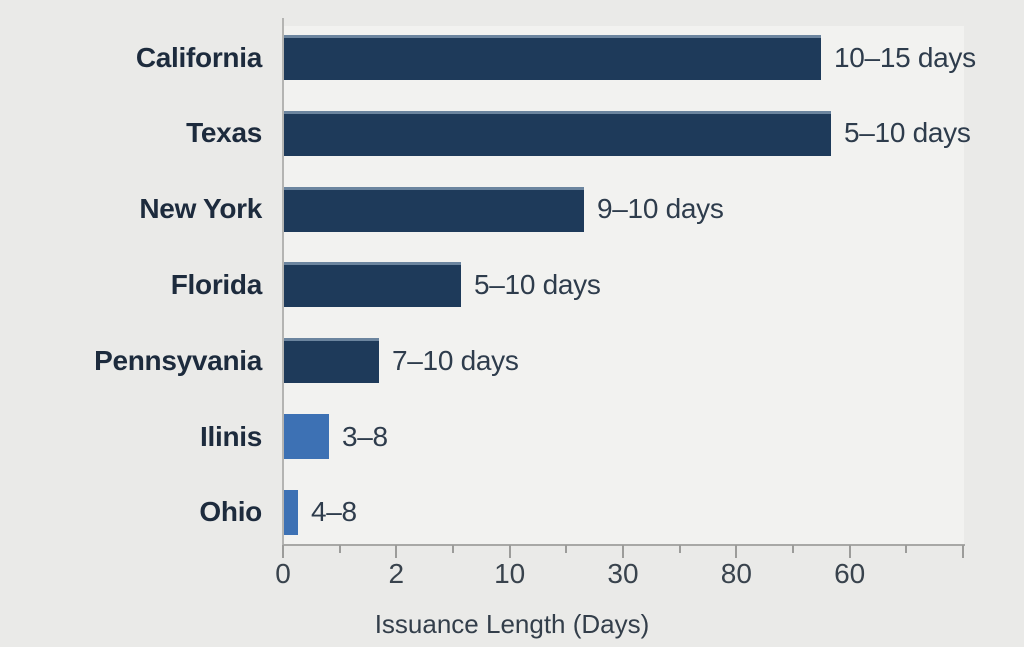 The width and height of the screenshot is (1024, 647). Describe the element at coordinates (216, 284) in the screenshot. I see `category-label-3: Florida` at that location.